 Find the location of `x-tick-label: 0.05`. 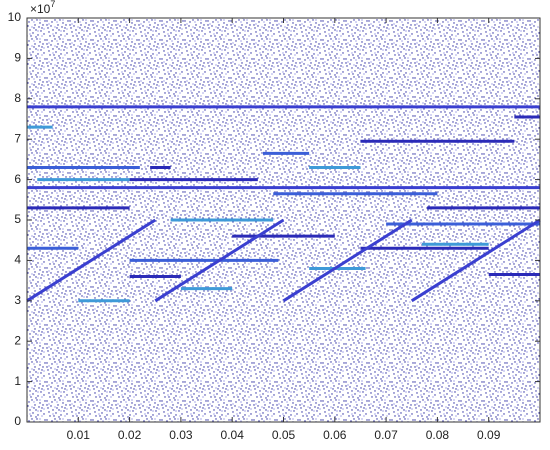

x-tick-label: 0.05 is located at coordinates (284, 435).